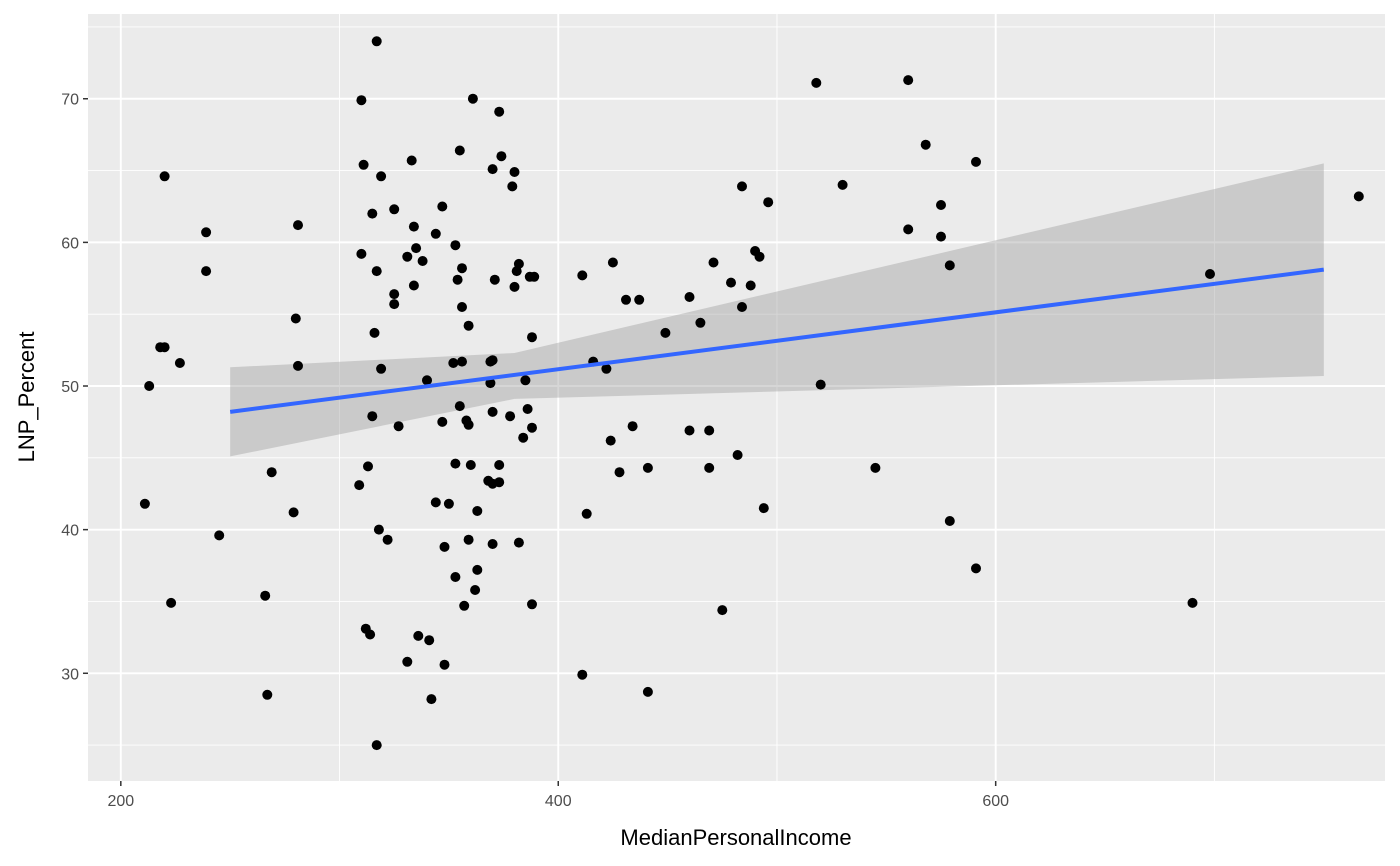 The image size is (1400, 866). I want to click on x-axis-title: MedianPersonalIncome, so click(735, 837).